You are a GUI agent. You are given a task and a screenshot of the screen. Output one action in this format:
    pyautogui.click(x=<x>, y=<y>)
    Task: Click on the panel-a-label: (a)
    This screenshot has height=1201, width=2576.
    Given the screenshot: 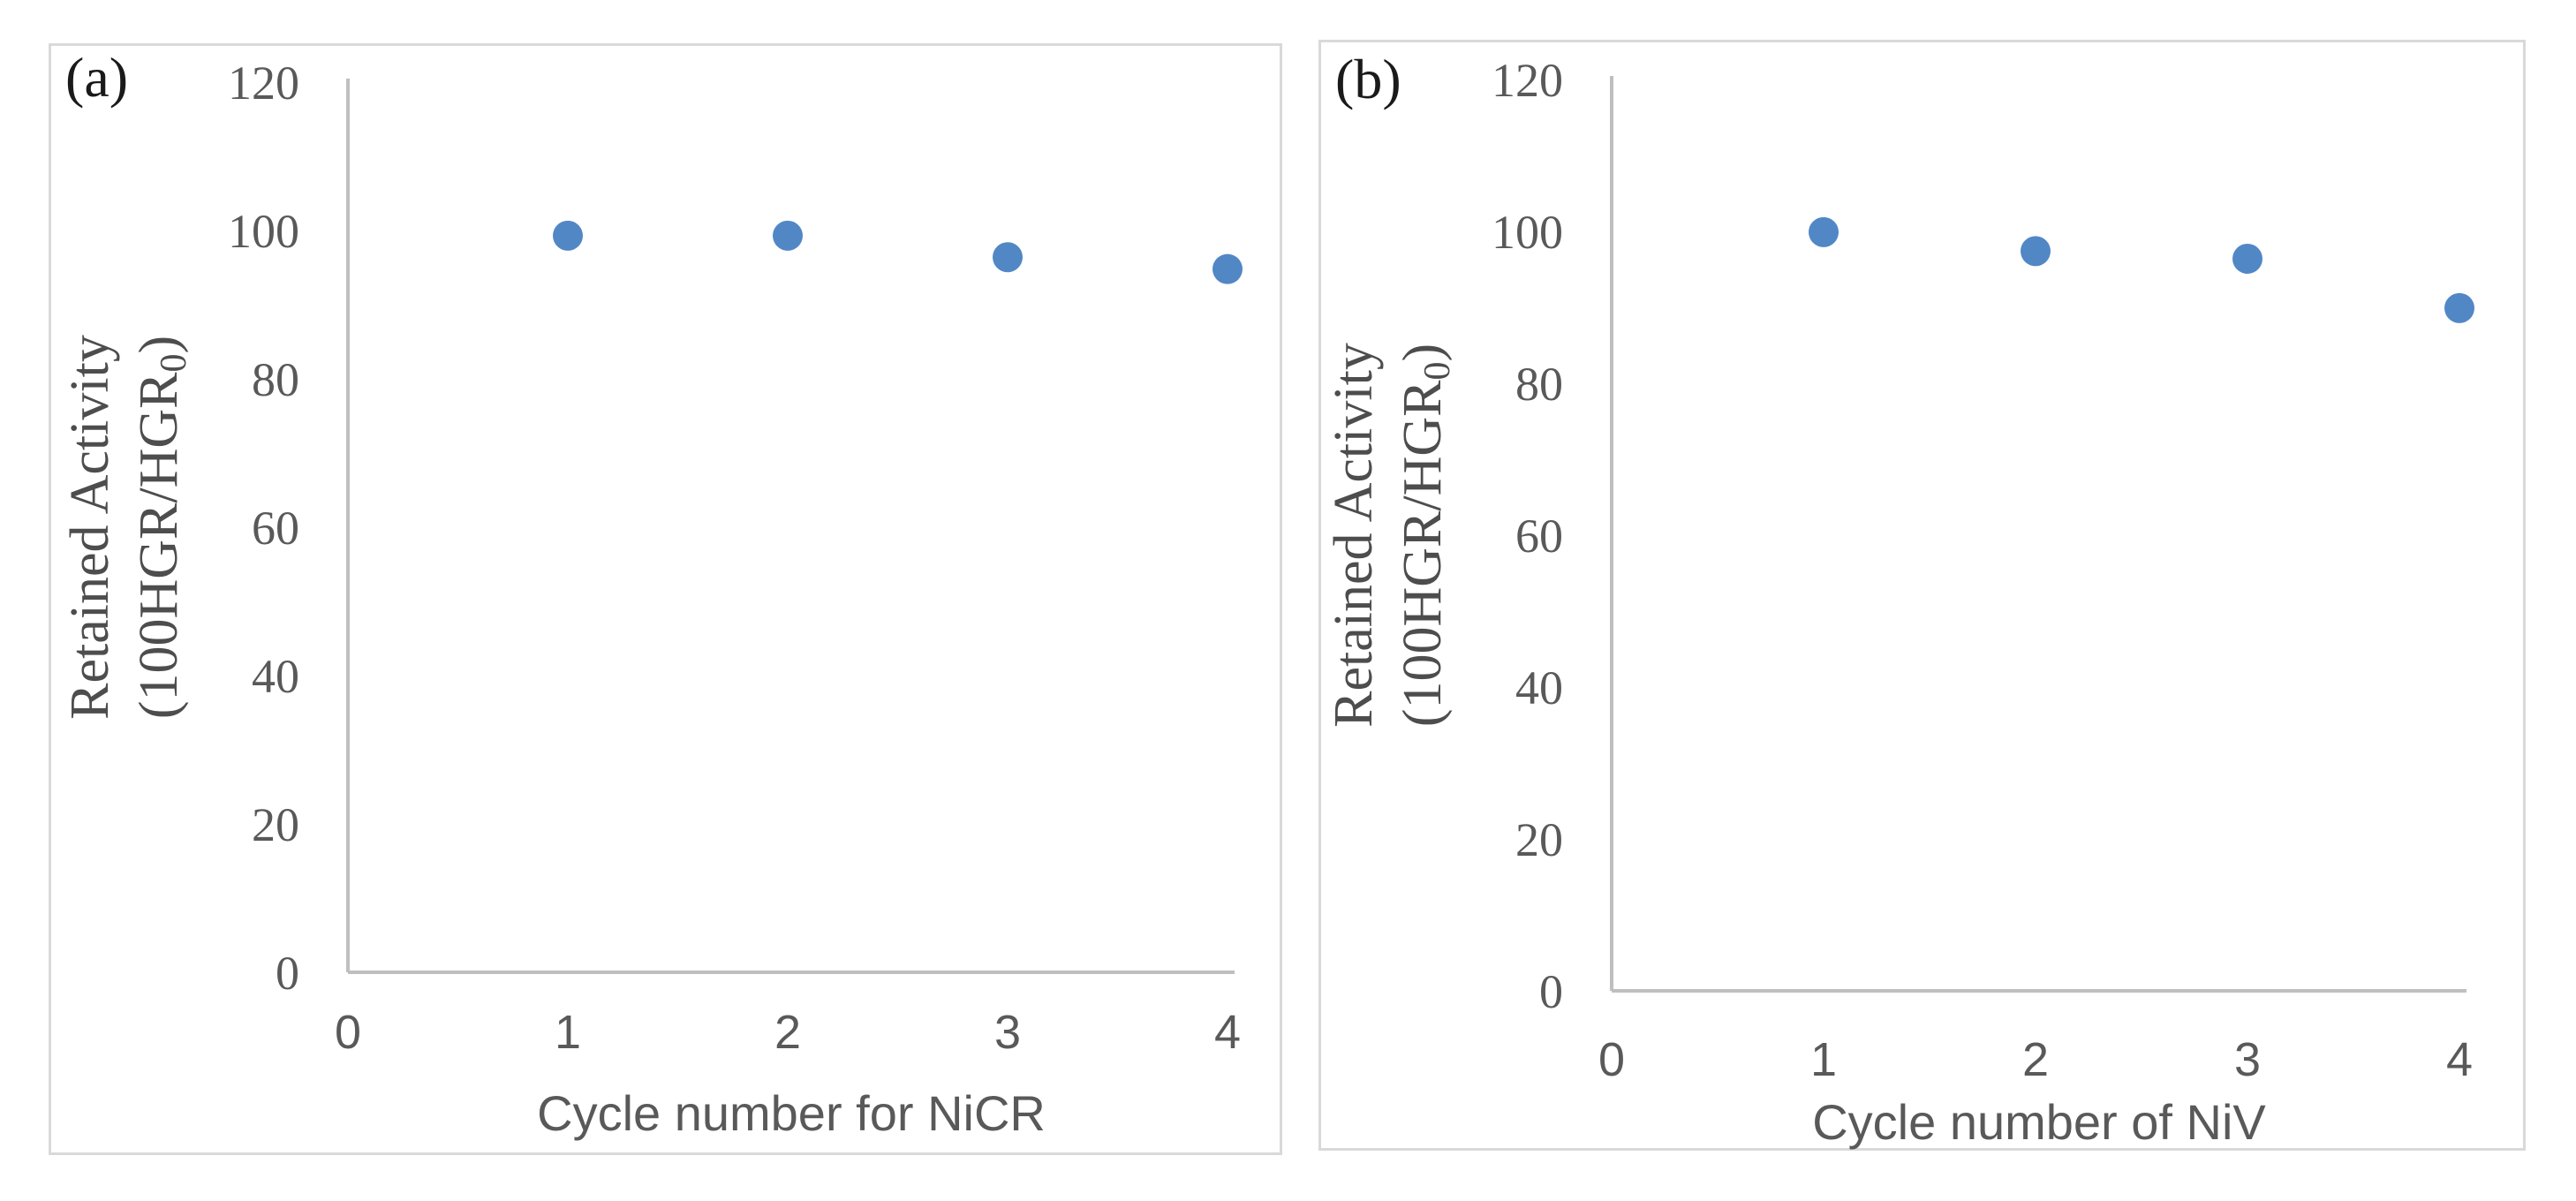 What is the action you would take?
    pyautogui.click(x=97, y=77)
    